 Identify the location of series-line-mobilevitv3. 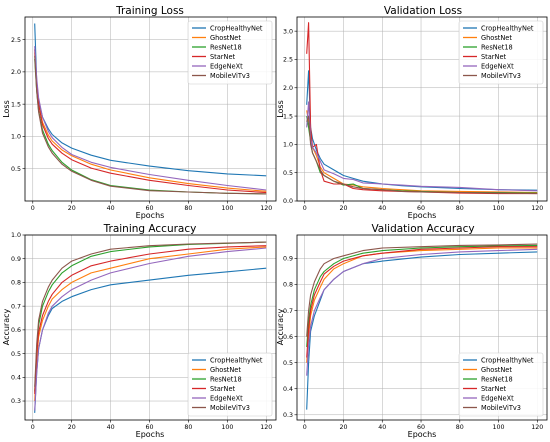
(422, 290).